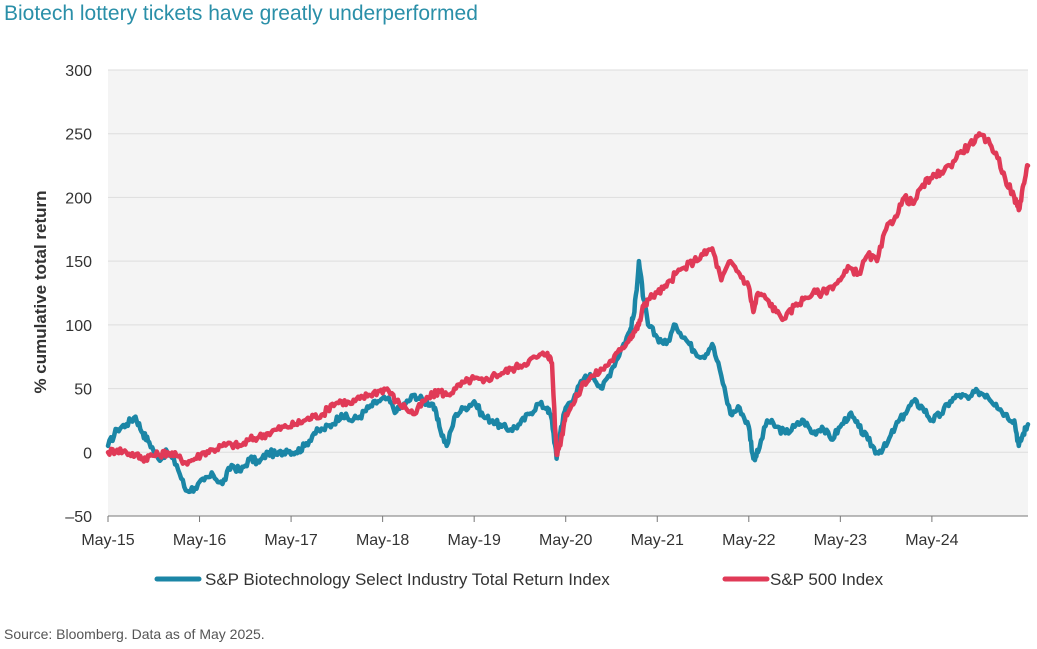 This screenshot has height=649, width=1037. What do you see at coordinates (78, 517) in the screenshot?
I see `y-tick-label: –50` at bounding box center [78, 517].